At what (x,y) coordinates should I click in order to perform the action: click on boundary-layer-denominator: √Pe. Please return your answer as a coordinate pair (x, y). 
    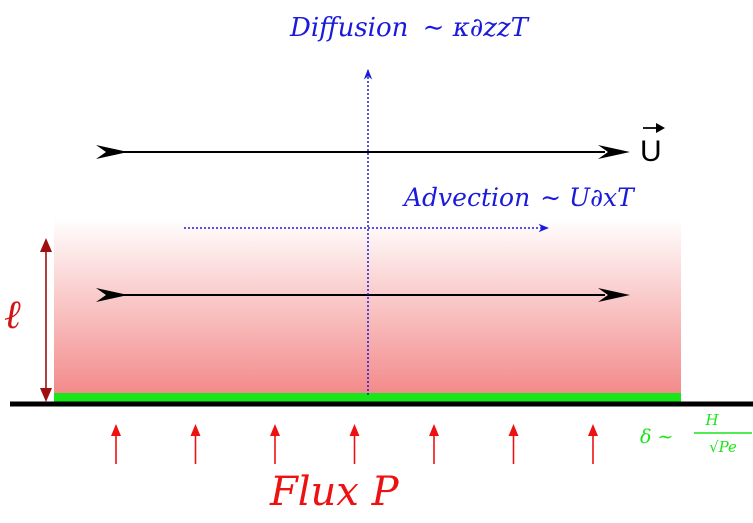
    Looking at the image, I should click on (723, 447).